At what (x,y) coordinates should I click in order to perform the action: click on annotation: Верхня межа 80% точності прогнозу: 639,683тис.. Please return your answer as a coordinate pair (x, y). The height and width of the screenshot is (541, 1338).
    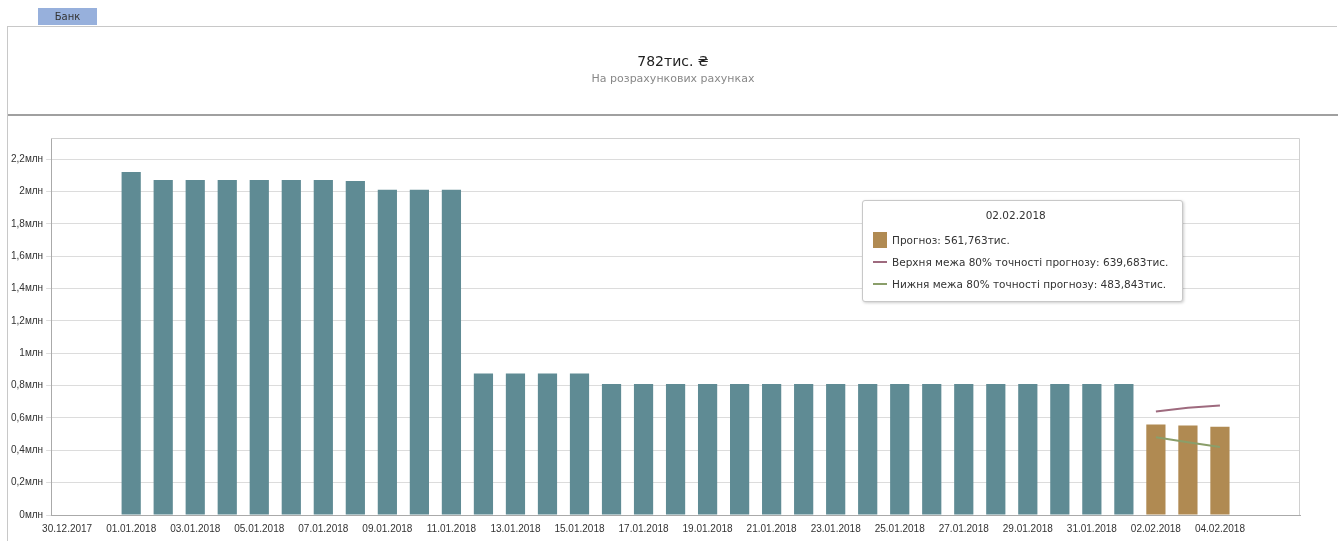
    Looking at the image, I should click on (1030, 262).